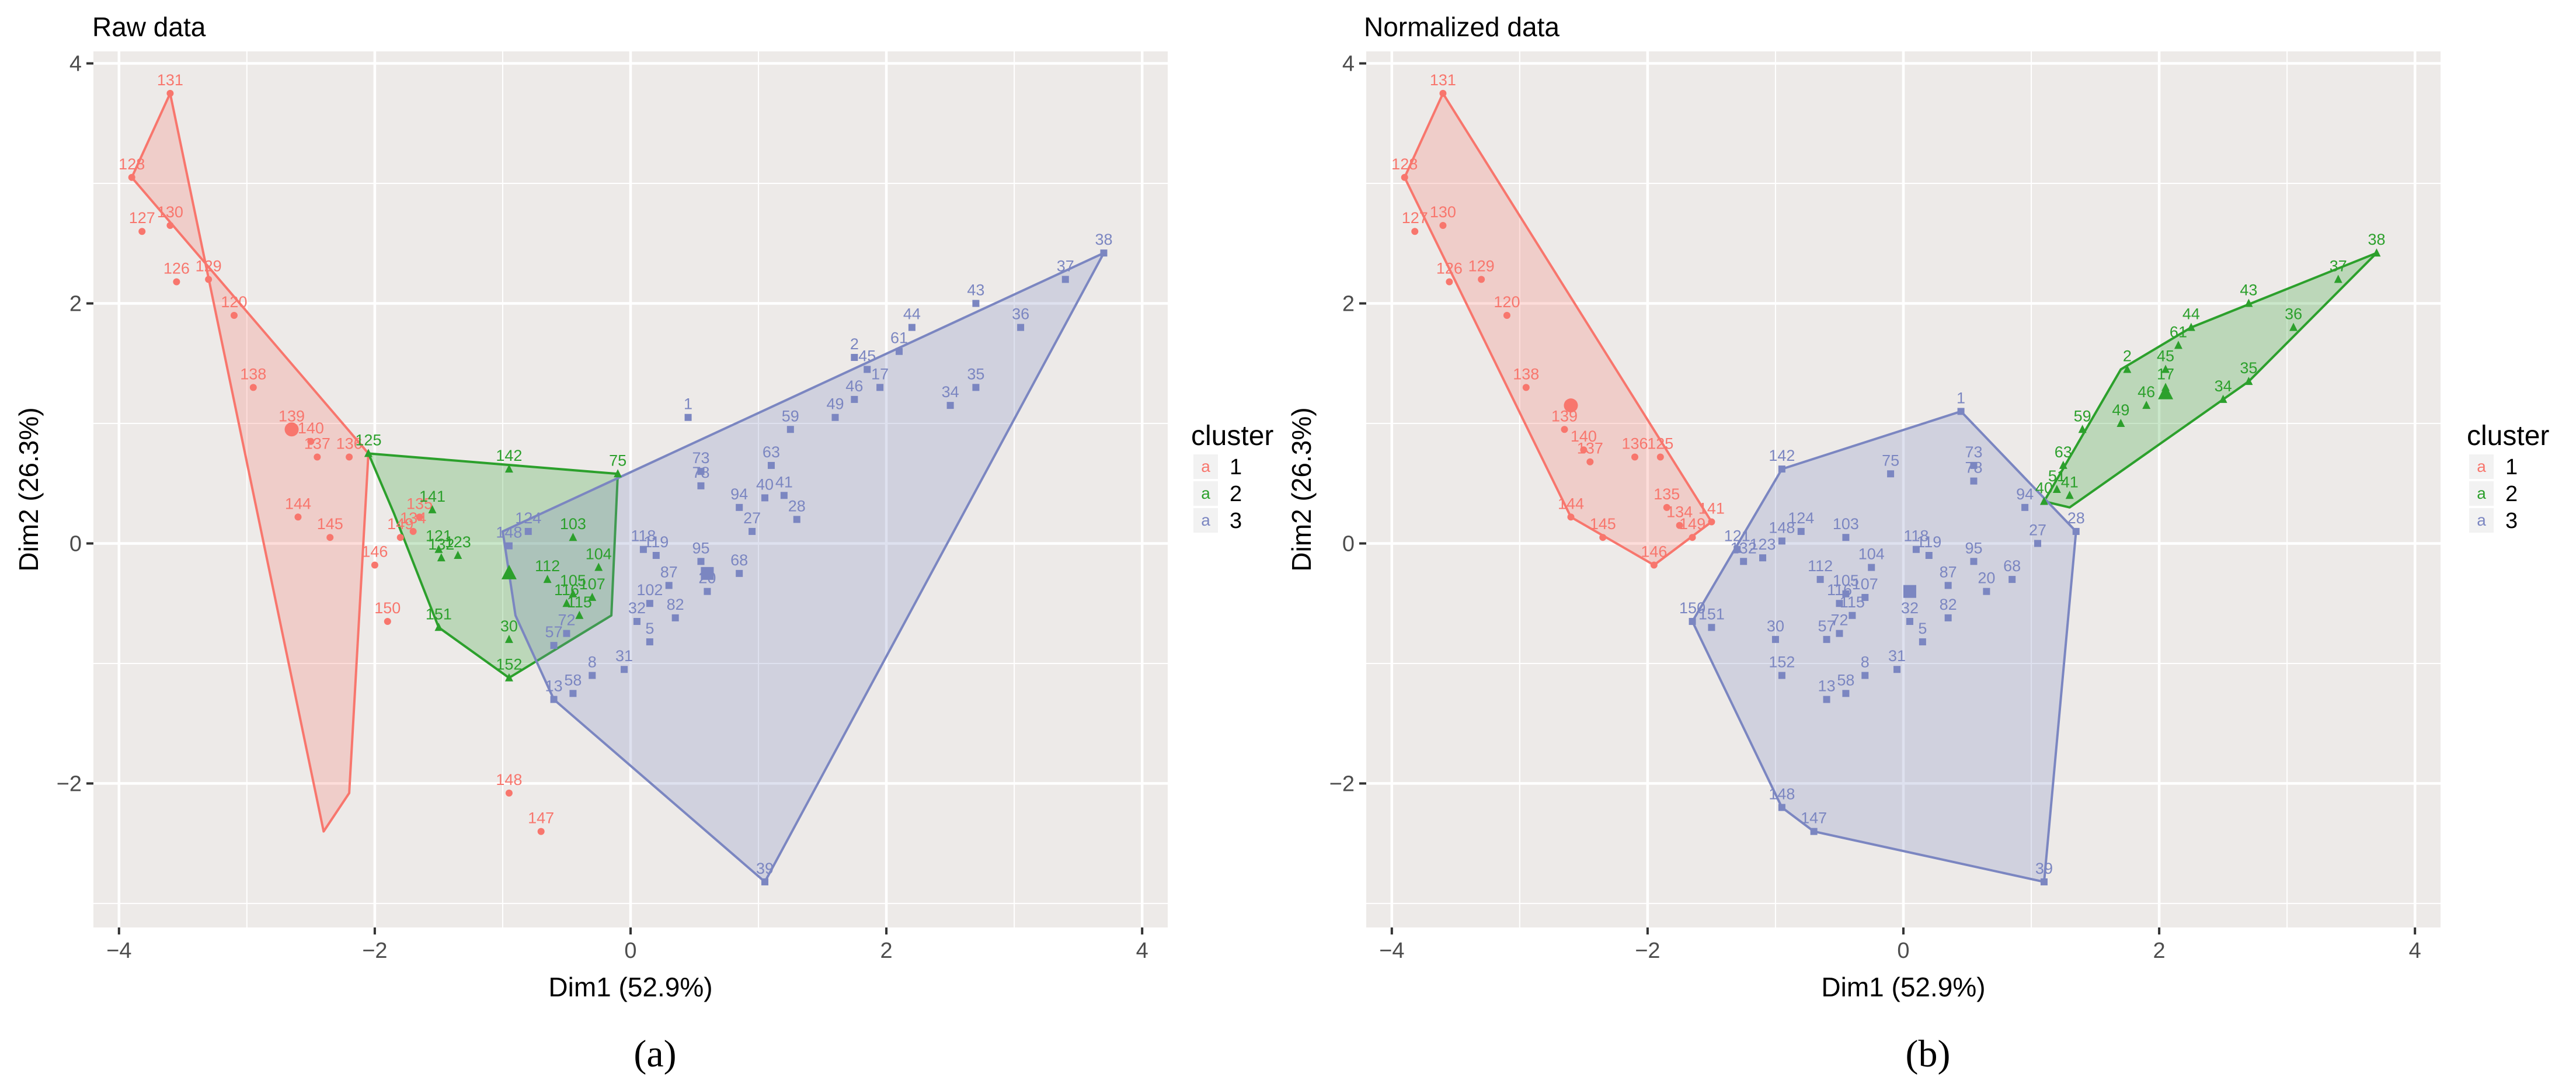 This screenshot has width=2576, height=1091. Describe the element at coordinates (28, 489) in the screenshot. I see `y-axis-label: Dim2 (26.3%)` at that location.